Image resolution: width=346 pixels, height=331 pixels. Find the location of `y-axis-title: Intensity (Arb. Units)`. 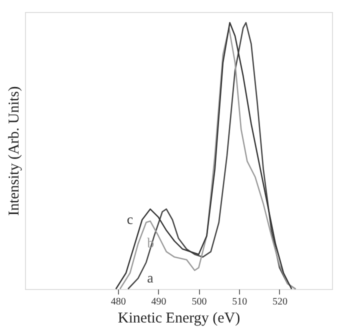

y-axis-title: Intensity (Arb. Units) is located at coordinates (14, 151).